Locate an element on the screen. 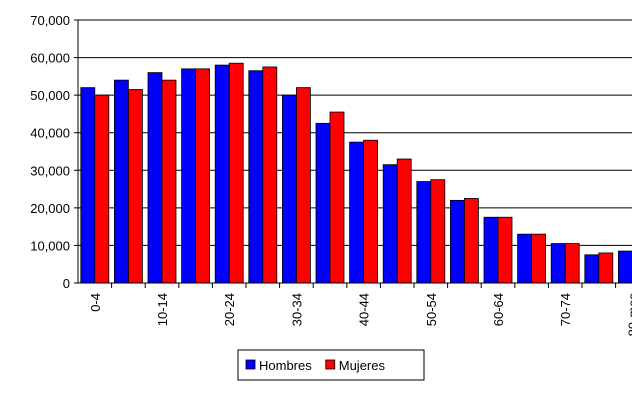 The height and width of the screenshot is (408, 632). y-tick-label: 30,000 is located at coordinates (50, 170).